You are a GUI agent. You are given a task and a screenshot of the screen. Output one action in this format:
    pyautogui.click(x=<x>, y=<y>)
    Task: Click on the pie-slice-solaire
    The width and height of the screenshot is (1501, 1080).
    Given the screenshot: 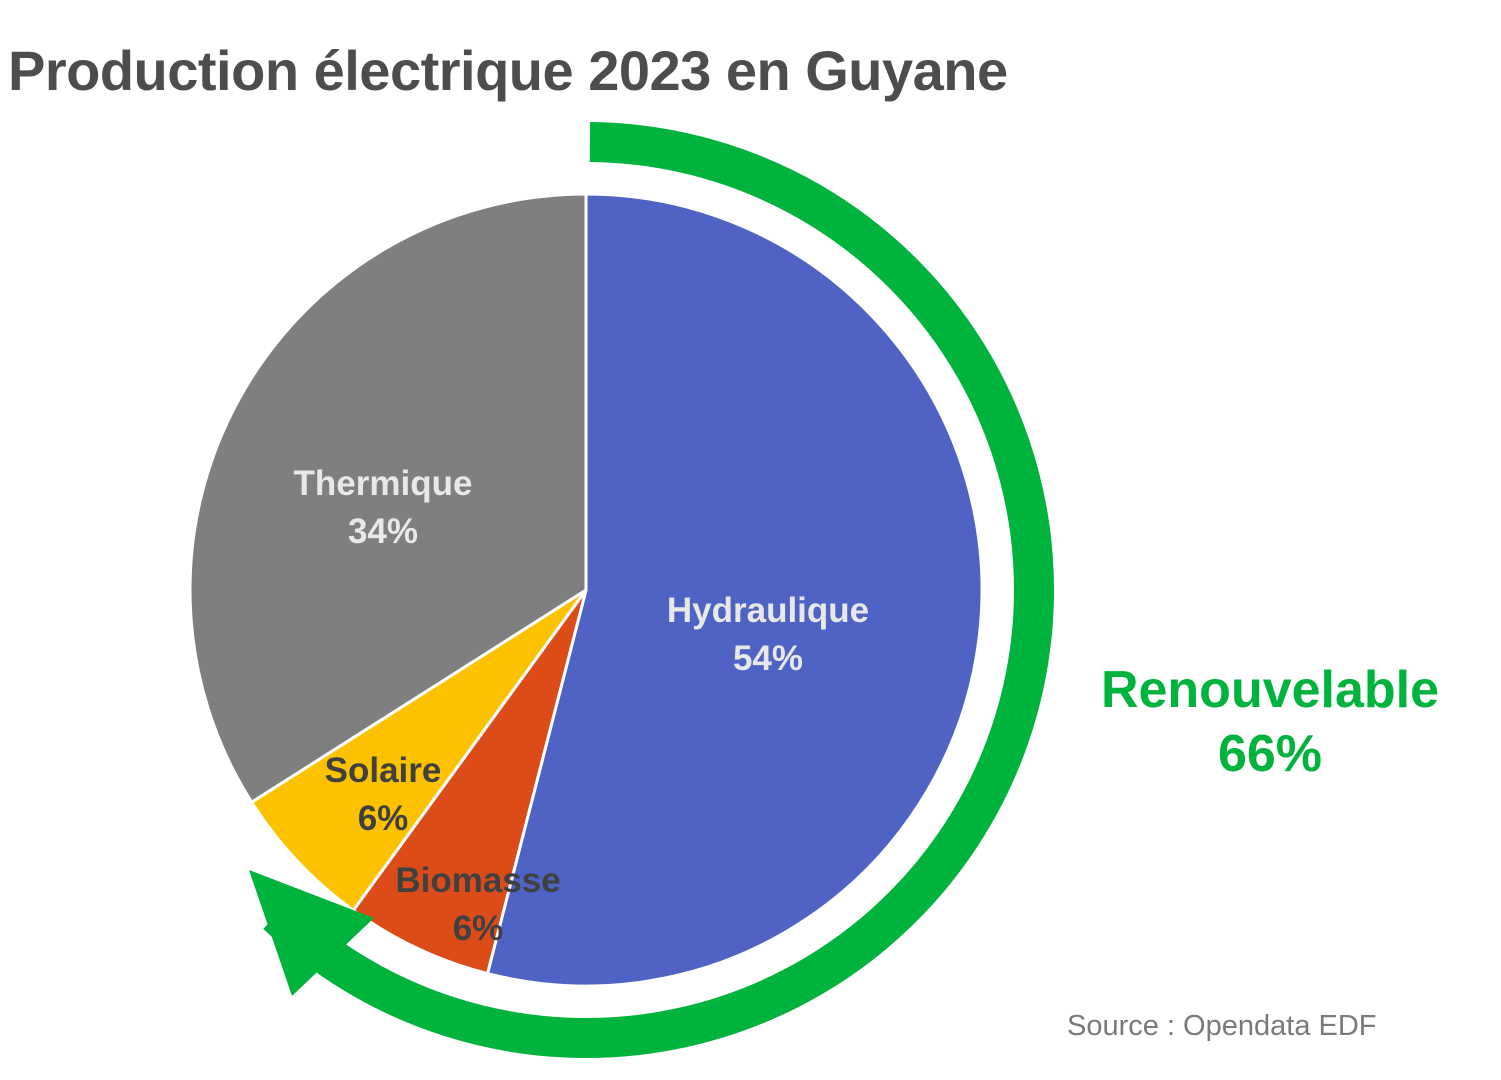 What is the action you would take?
    pyautogui.click(x=418, y=750)
    